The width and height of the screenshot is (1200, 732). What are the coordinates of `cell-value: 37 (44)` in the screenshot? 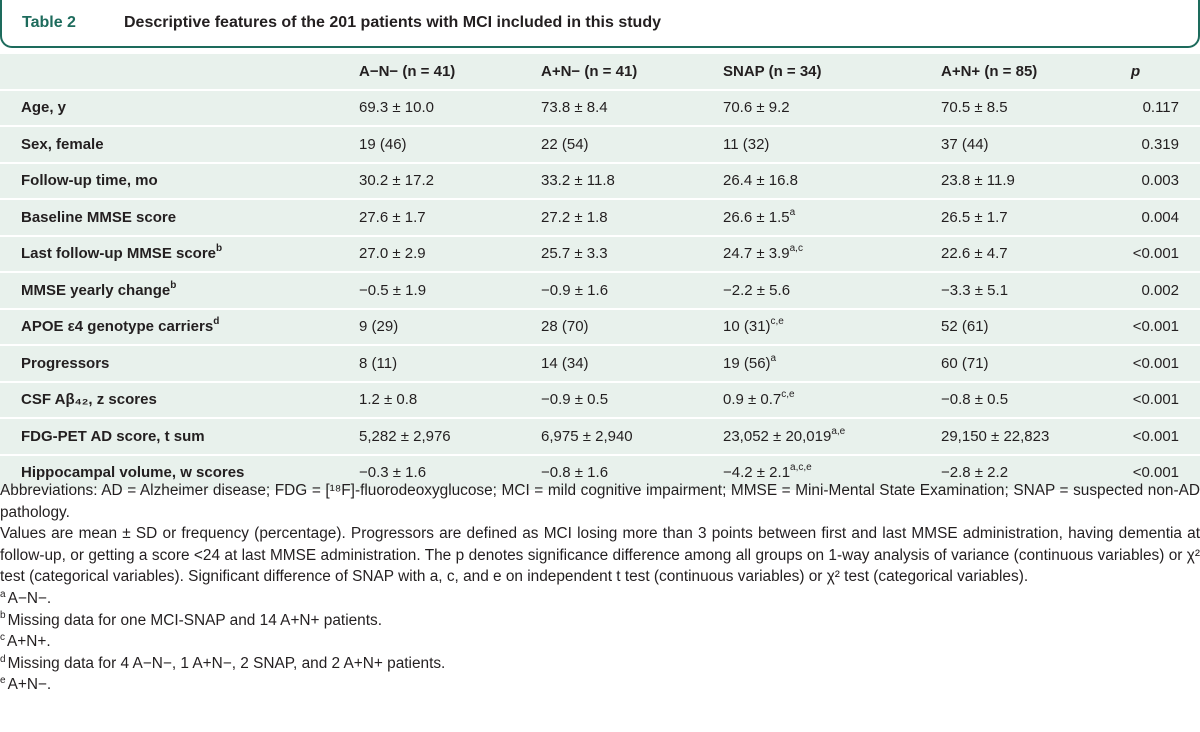 It's located at (965, 144).